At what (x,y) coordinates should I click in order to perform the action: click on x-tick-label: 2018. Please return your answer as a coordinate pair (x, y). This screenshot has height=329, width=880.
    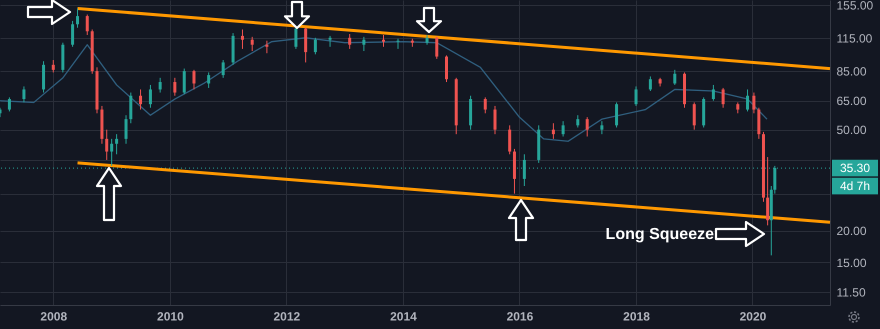
    Looking at the image, I should click on (636, 317).